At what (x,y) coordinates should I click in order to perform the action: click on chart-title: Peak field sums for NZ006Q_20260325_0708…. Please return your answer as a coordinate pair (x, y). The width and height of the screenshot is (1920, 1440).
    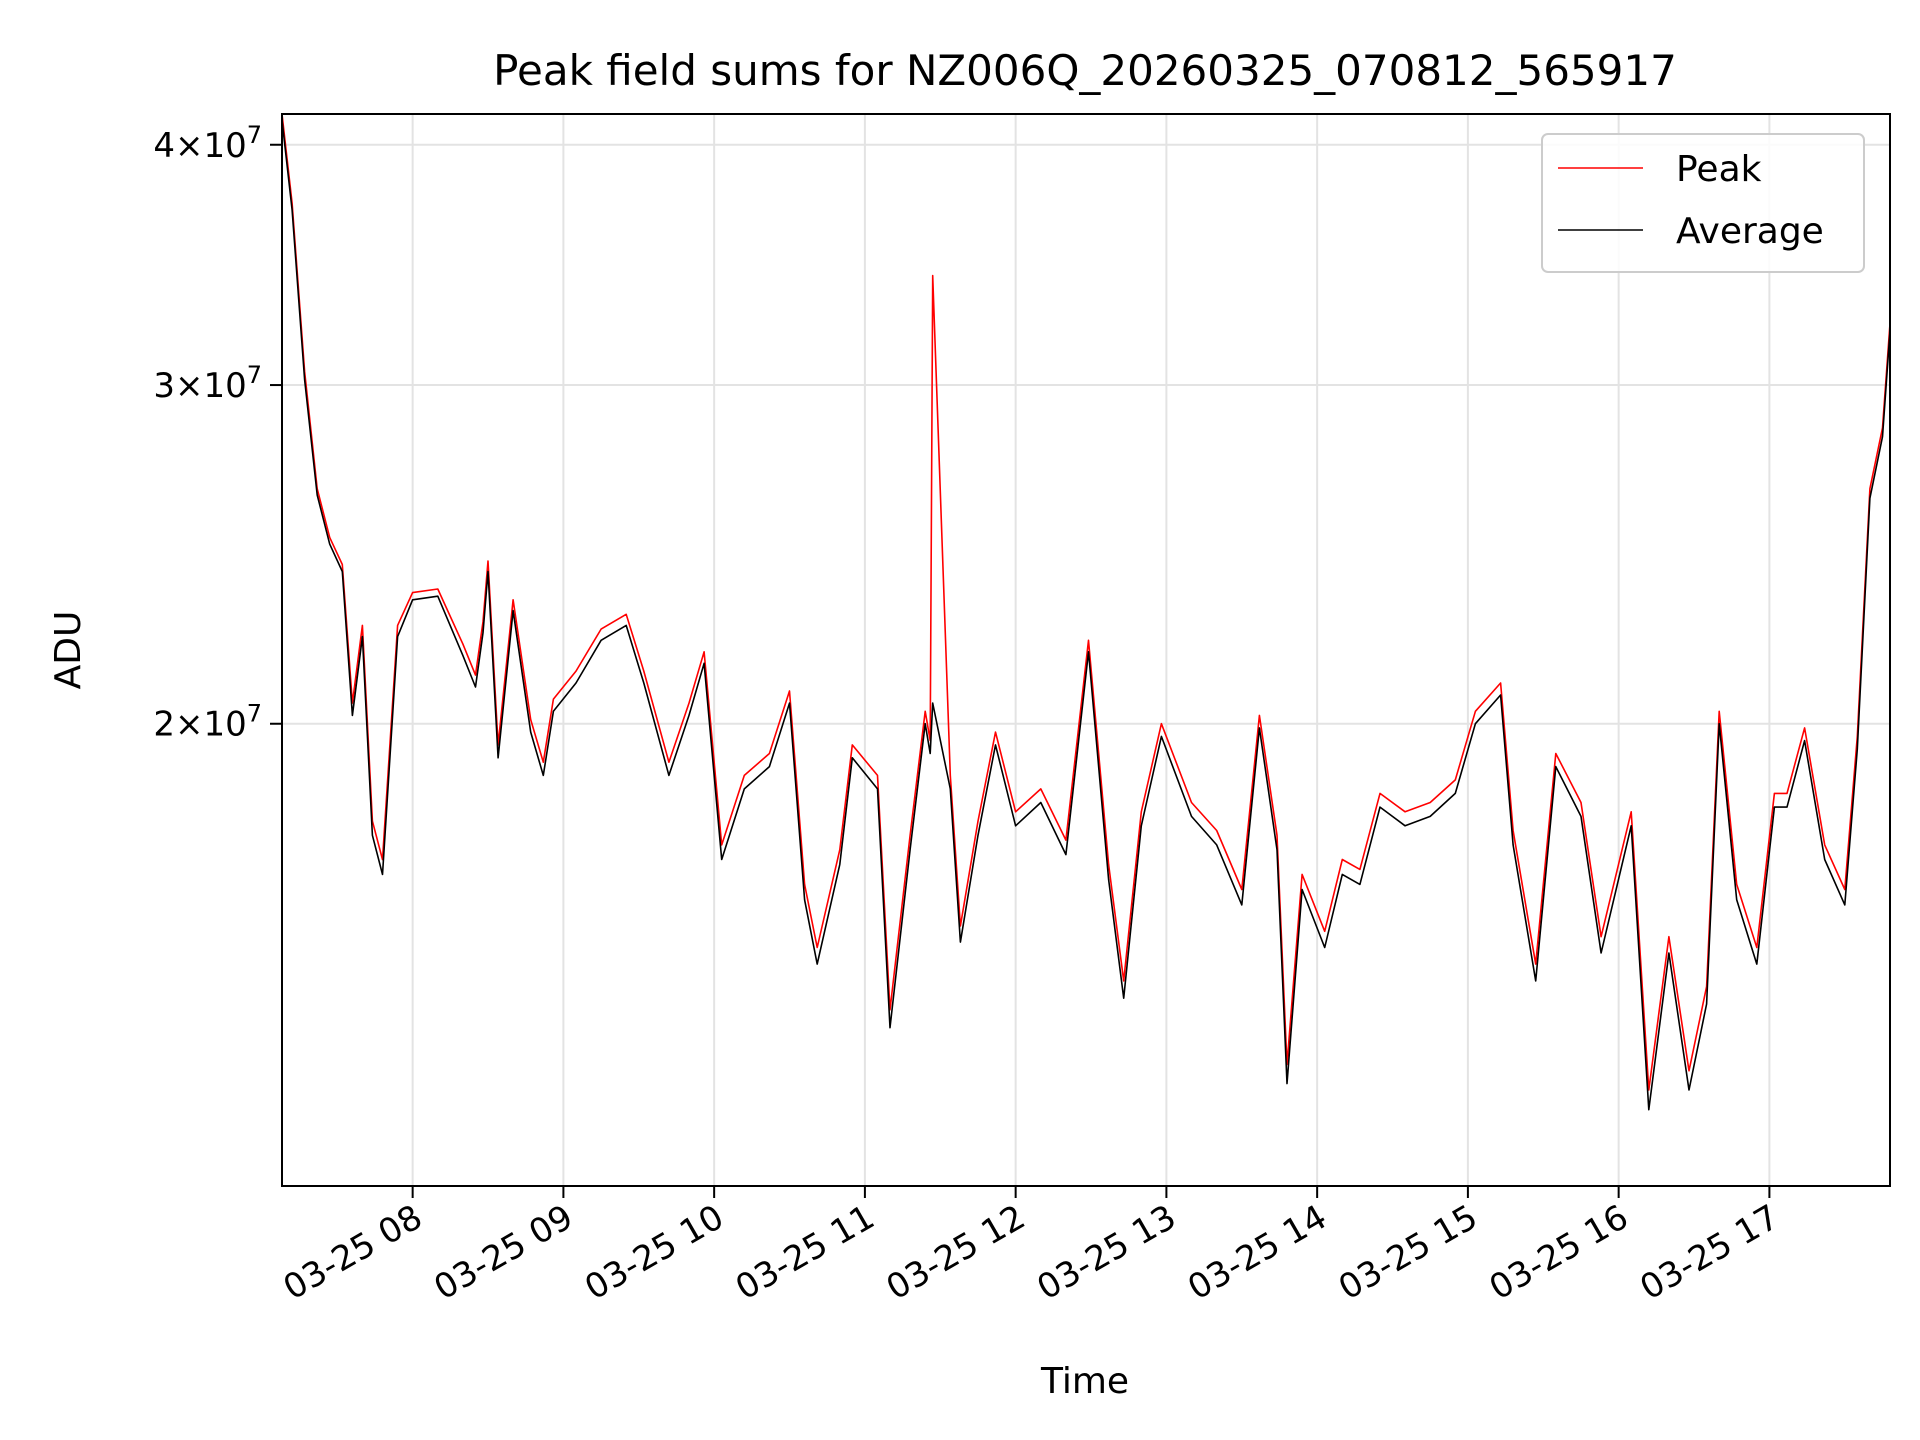
    Looking at the image, I should click on (1085, 70).